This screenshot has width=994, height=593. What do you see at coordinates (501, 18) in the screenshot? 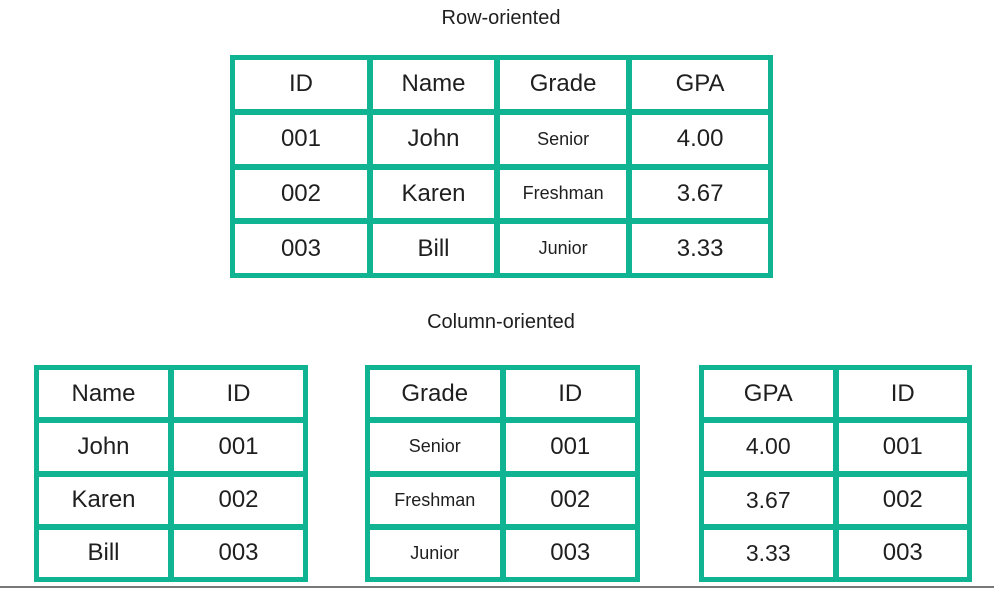
I see `row-oriented-title: Row-oriented` at bounding box center [501, 18].